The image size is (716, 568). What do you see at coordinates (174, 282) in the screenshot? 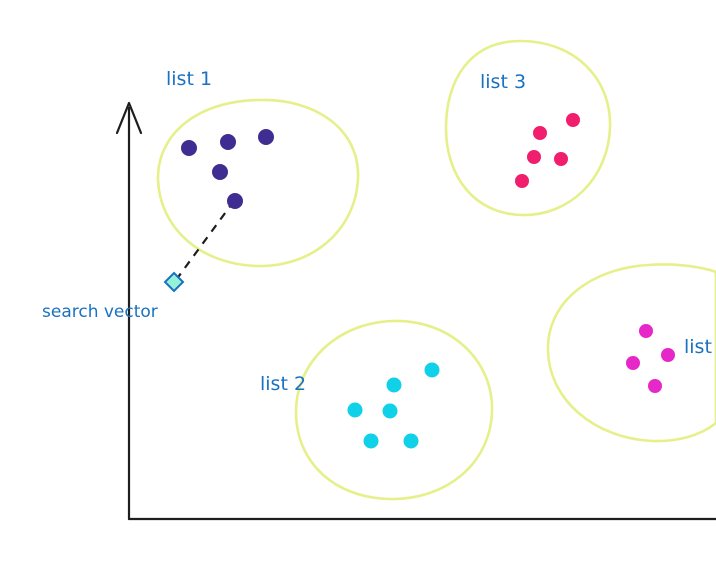
I see `search-vector-marker` at bounding box center [174, 282].